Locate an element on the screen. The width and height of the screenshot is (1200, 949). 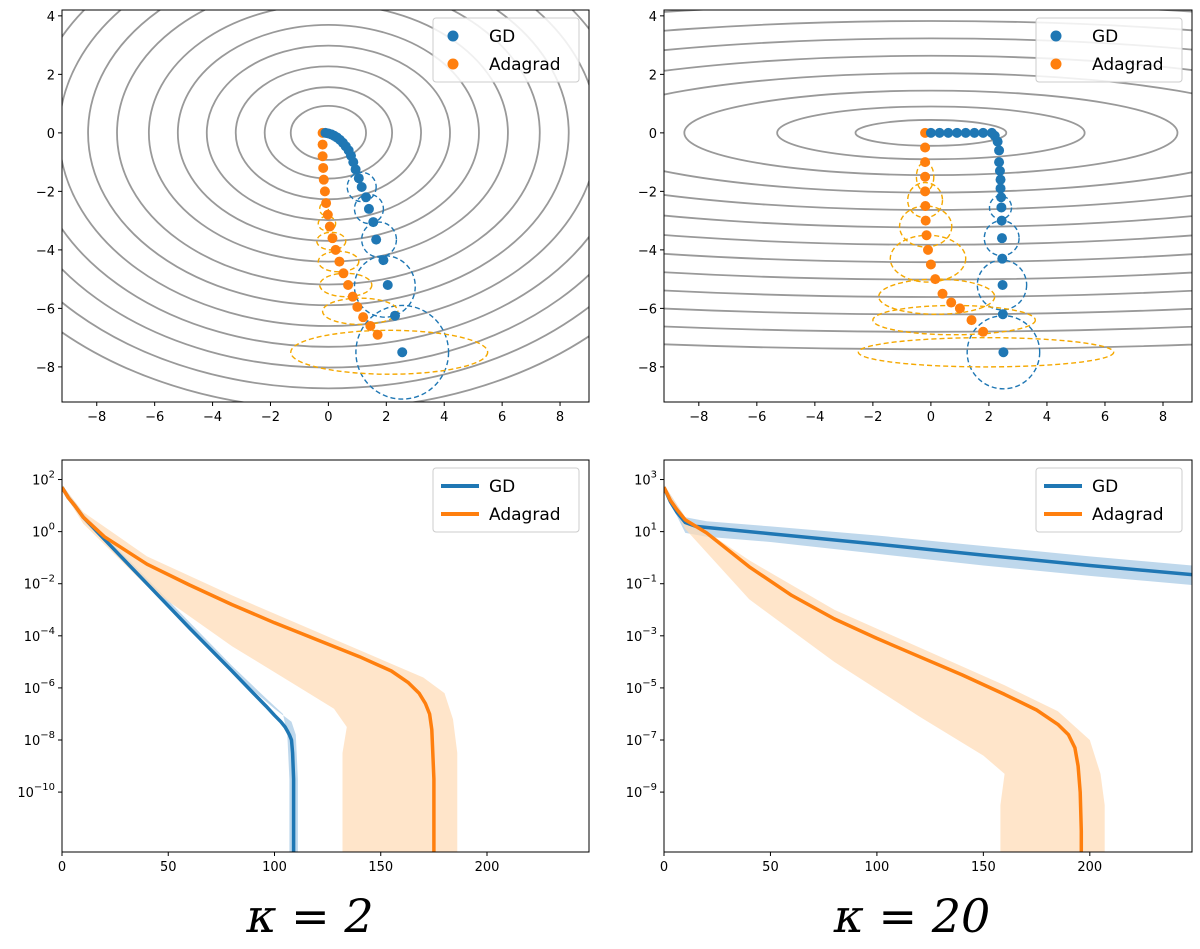
plot-area is located at coordinates (260, 668).